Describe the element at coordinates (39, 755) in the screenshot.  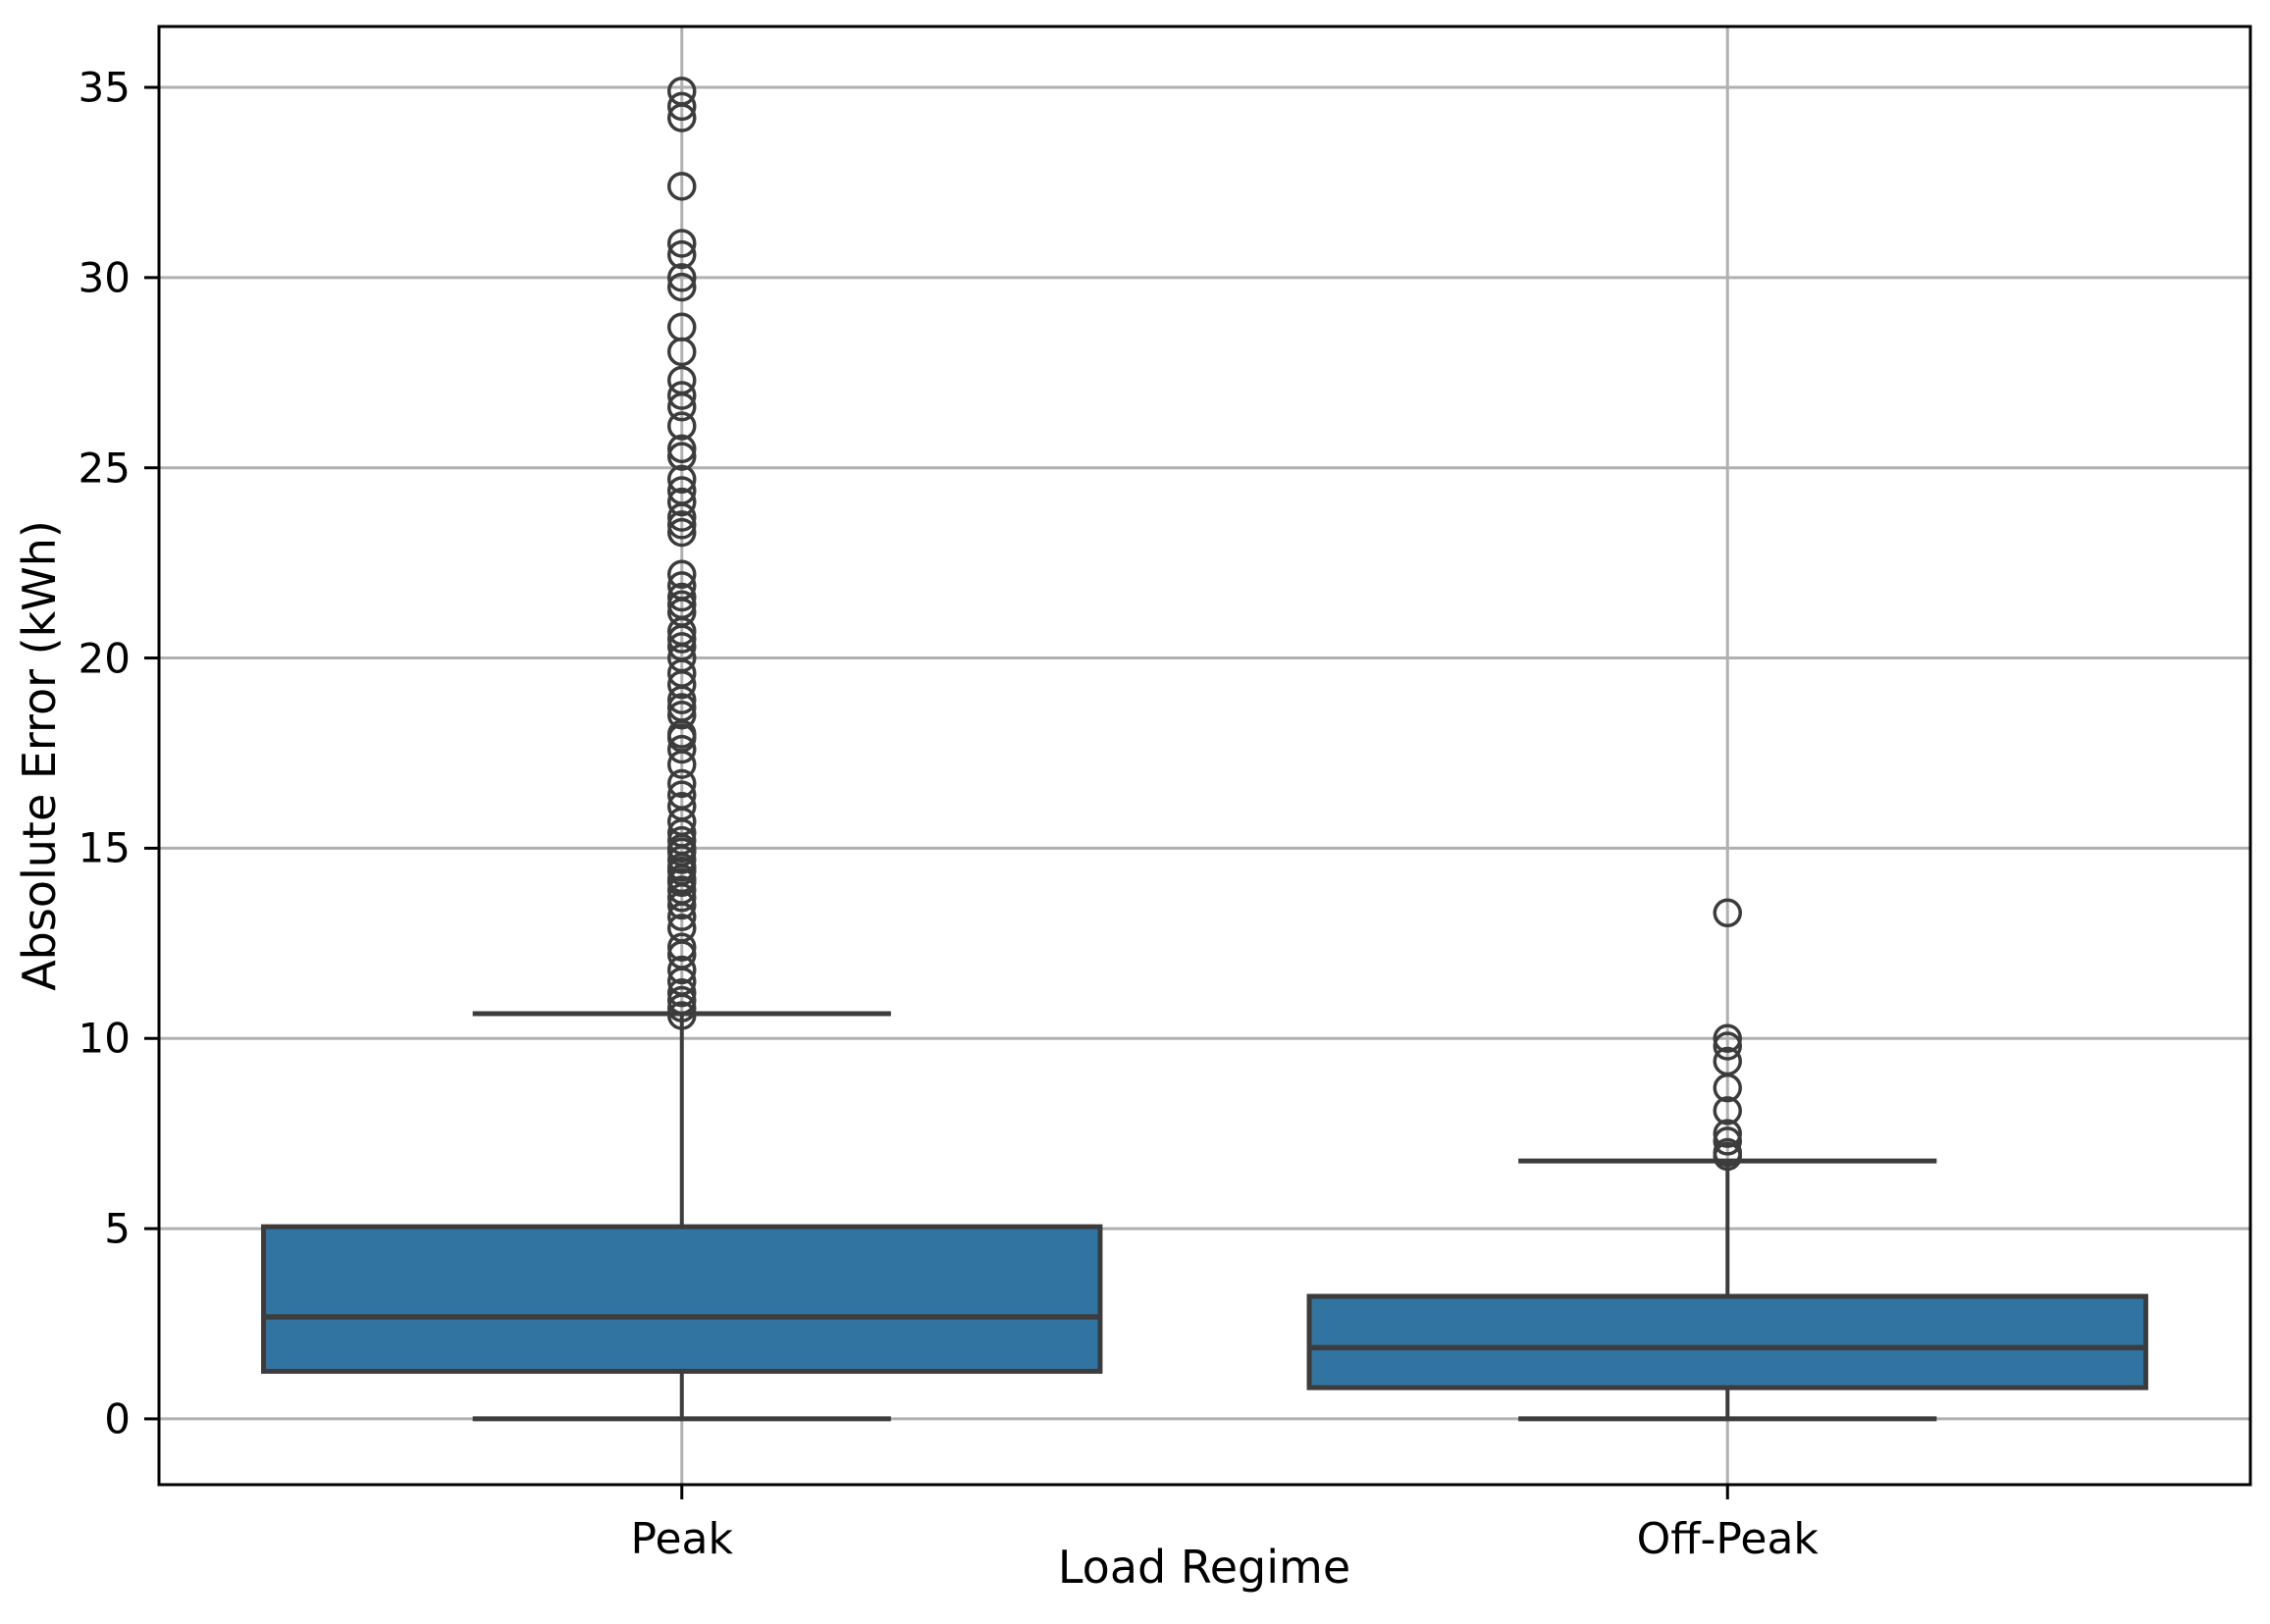
I see `y-axis-label: Absolute Error (kWh)` at that location.